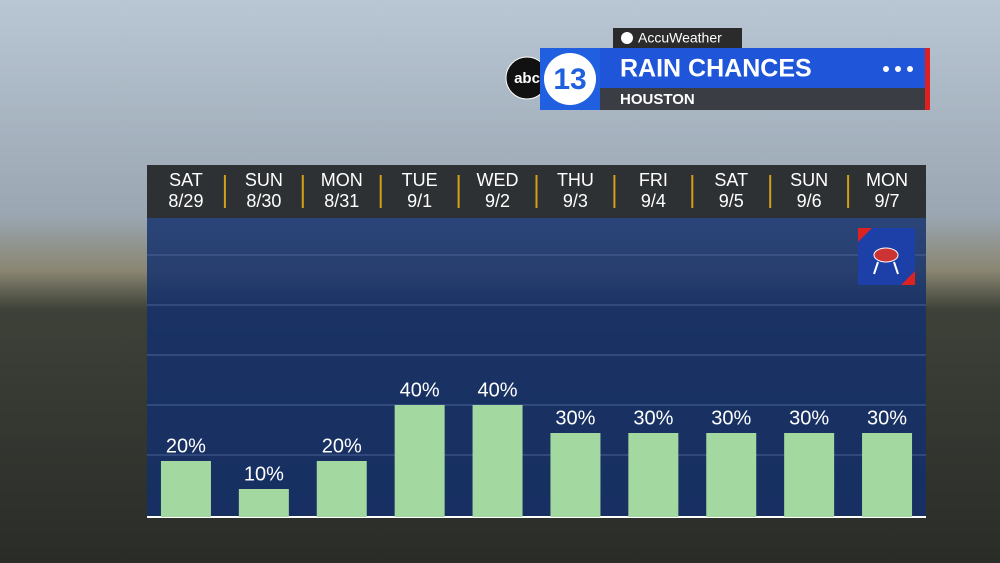 The image size is (1000, 563). Describe the element at coordinates (762, 99) in the screenshot. I see `subtitle-bar` at that location.